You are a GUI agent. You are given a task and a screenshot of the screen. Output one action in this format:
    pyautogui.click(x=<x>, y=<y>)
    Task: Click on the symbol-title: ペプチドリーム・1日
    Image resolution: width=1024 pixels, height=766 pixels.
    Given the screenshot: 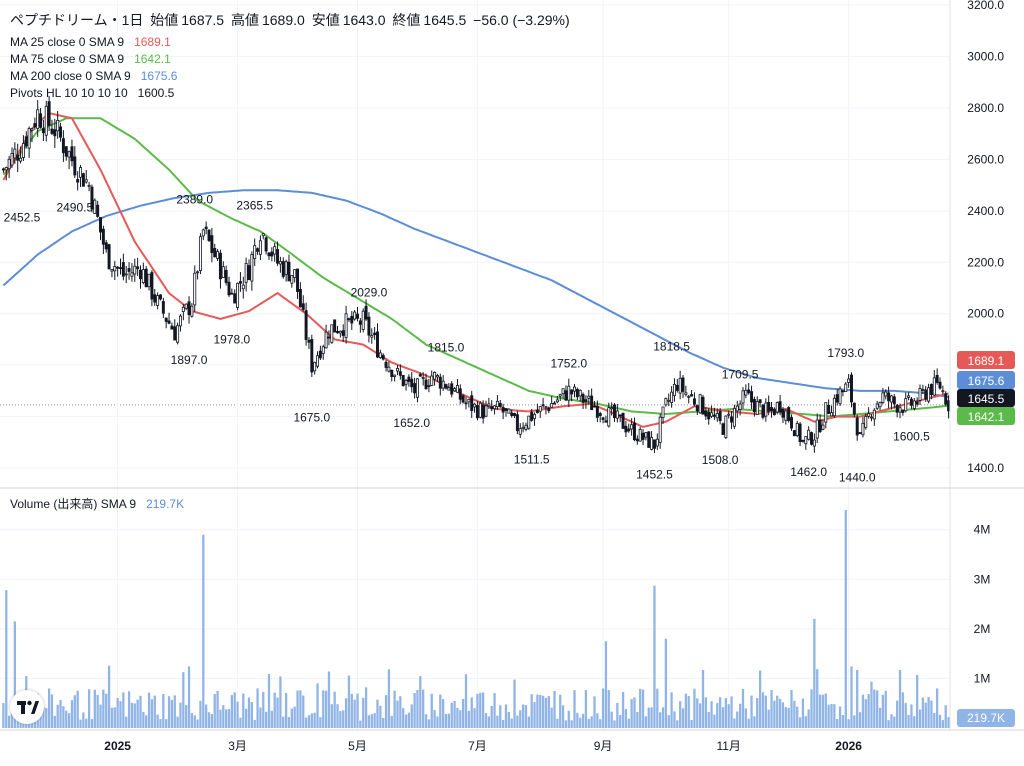 What is the action you would take?
    pyautogui.click(x=77, y=20)
    